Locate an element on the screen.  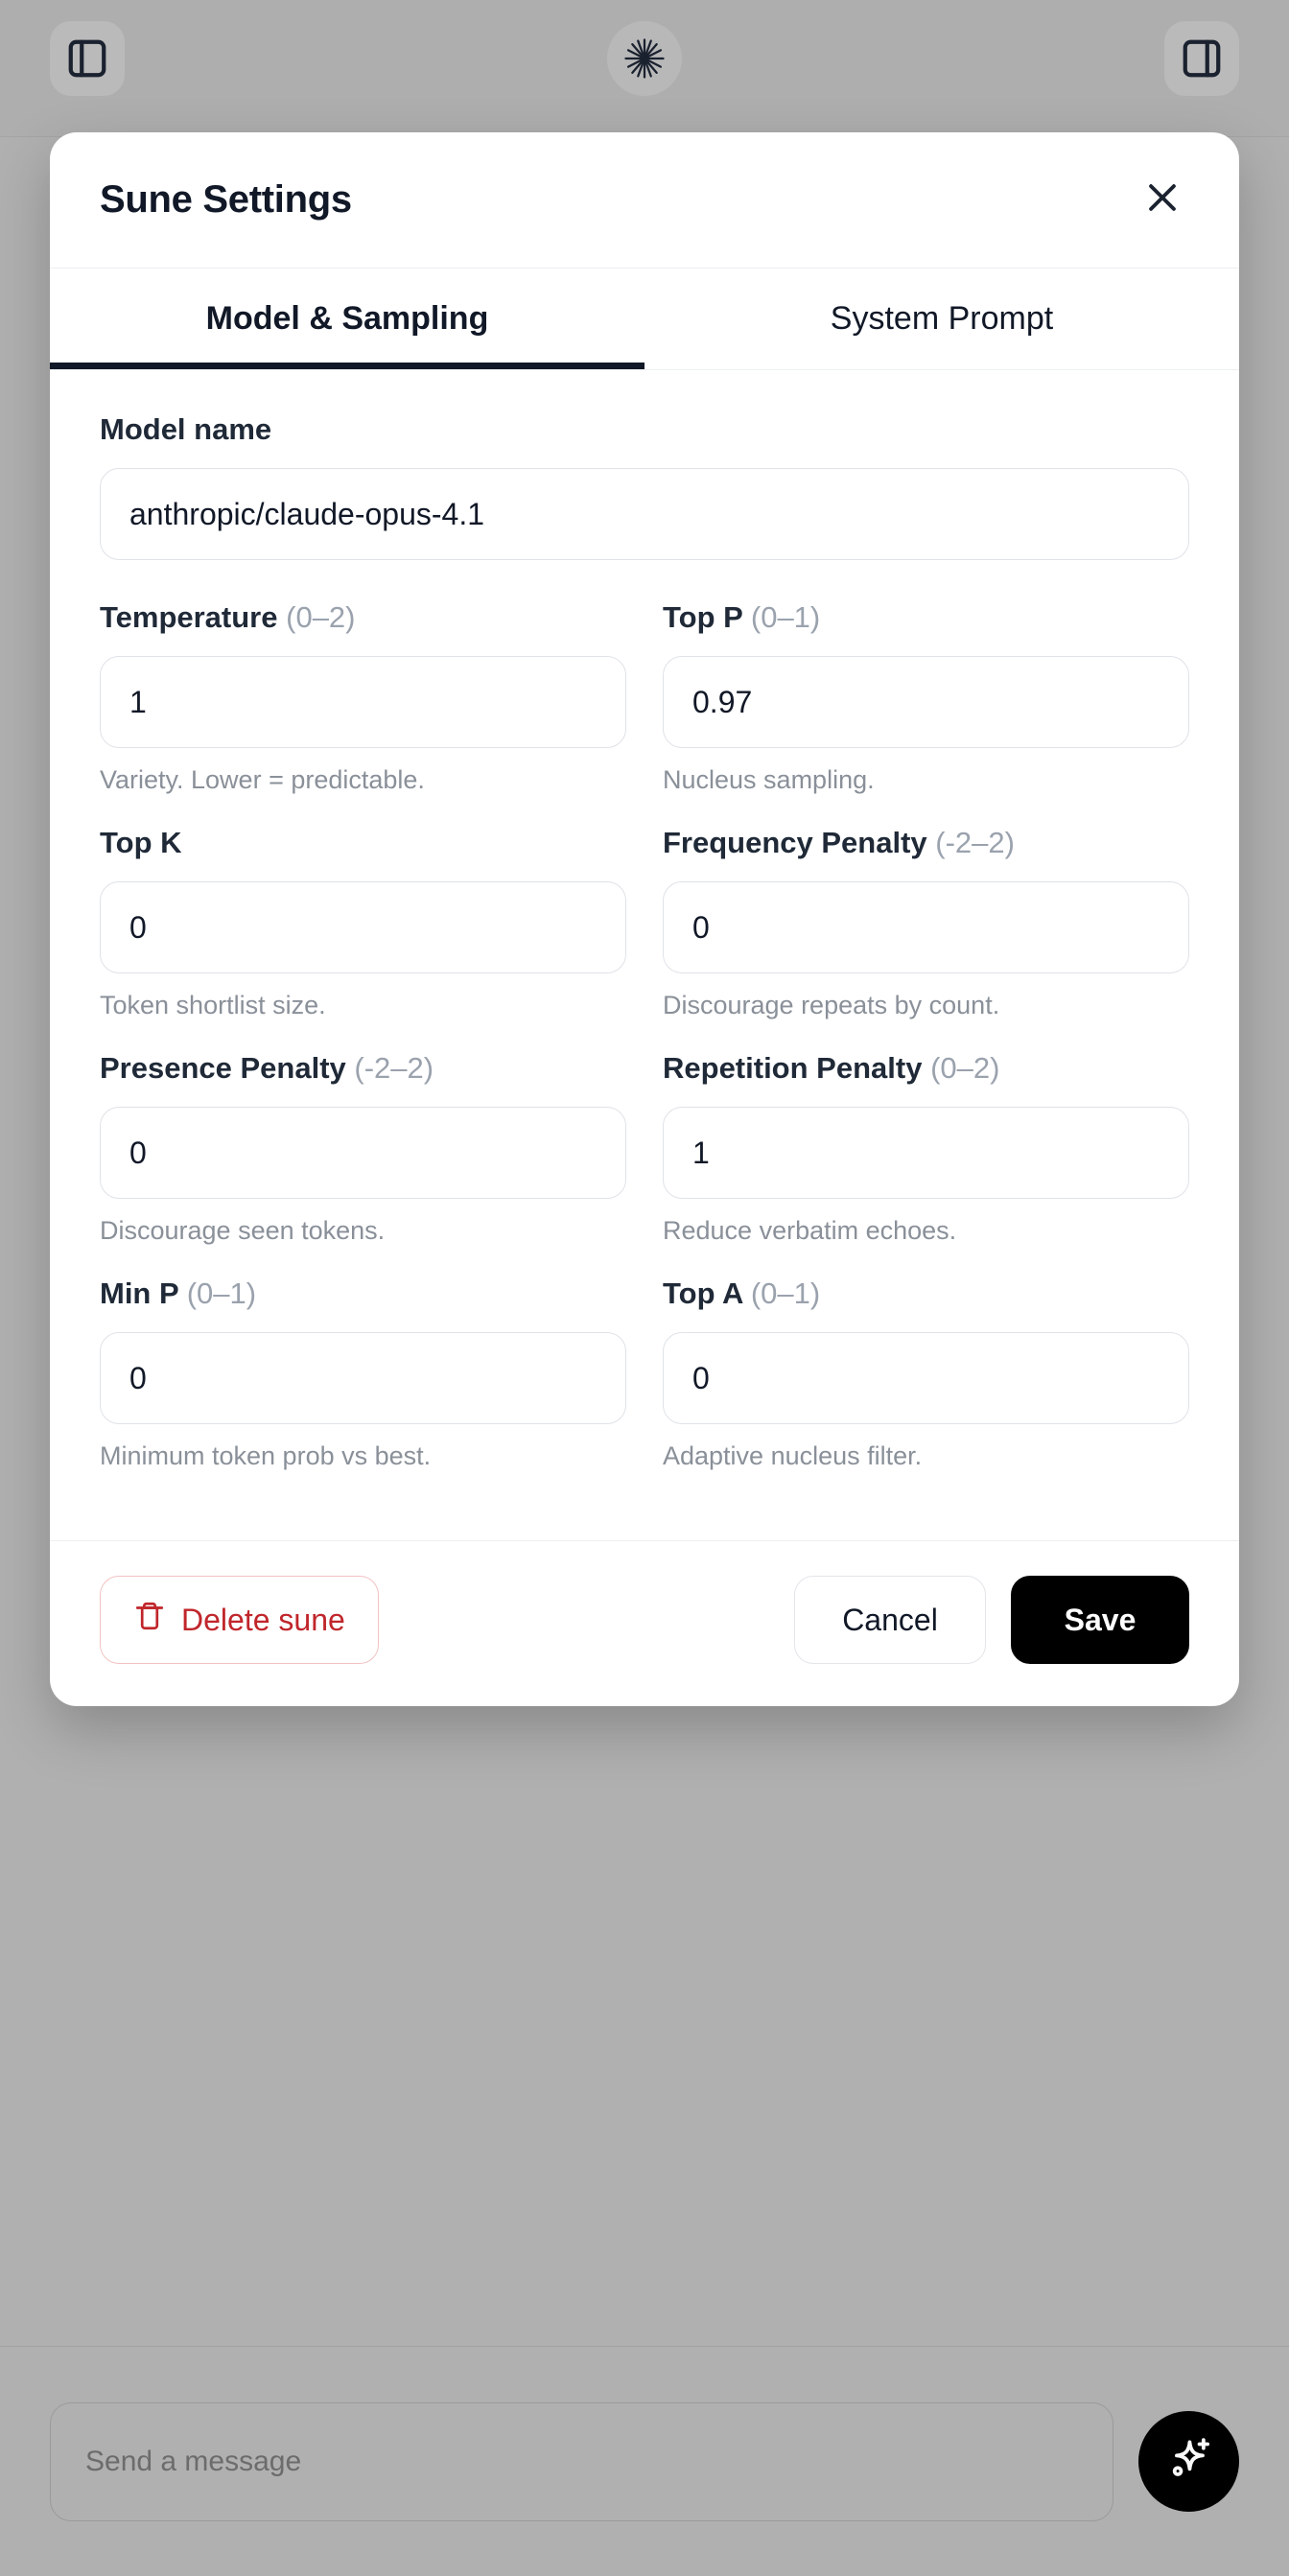
save-button-label: Save is located at coordinates (1100, 1619).